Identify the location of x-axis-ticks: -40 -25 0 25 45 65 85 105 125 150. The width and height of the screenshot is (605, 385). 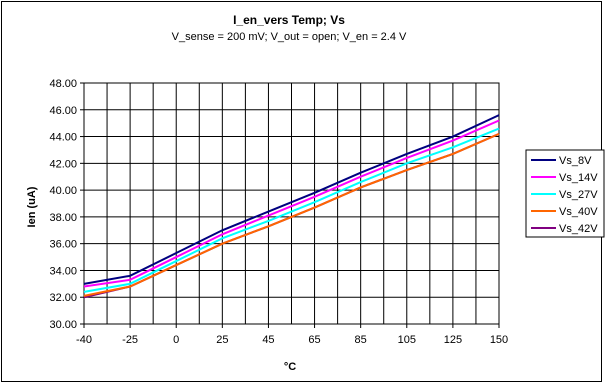
(292, 335).